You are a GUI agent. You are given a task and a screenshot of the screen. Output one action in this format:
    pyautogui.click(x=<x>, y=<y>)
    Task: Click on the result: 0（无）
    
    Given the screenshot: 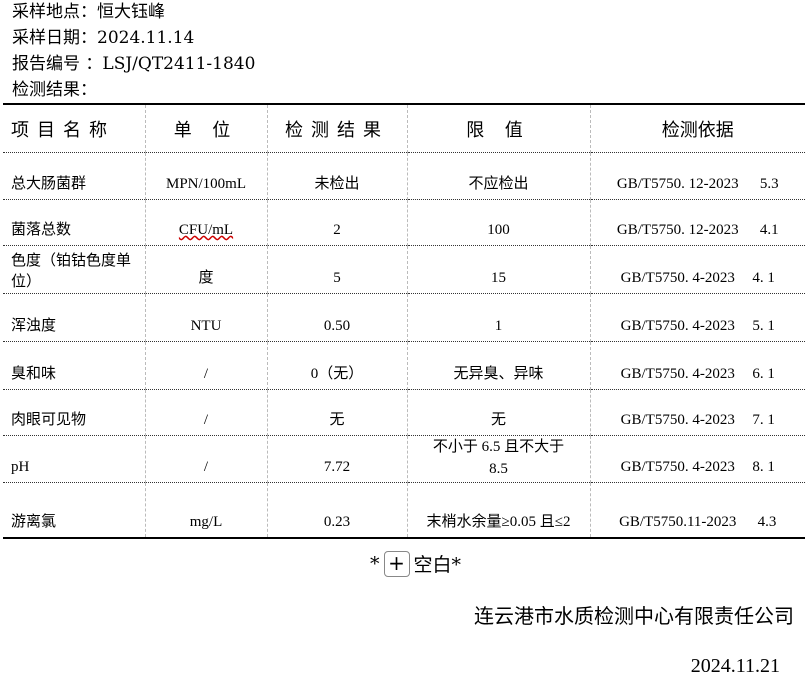 What is the action you would take?
    pyautogui.click(x=337, y=365)
    